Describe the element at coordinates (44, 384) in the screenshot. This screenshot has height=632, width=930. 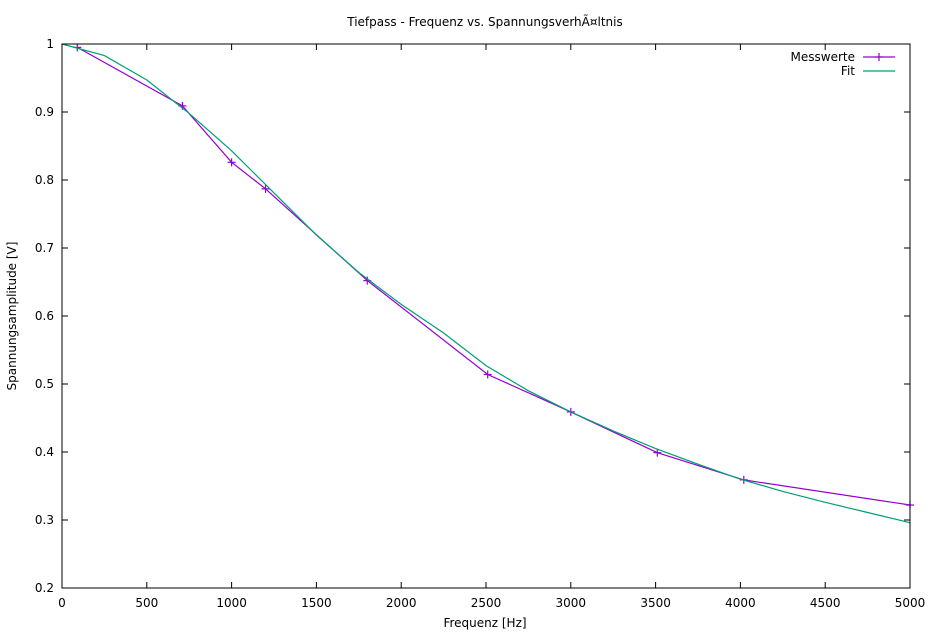
I see `y-tick-label: 0.5` at that location.